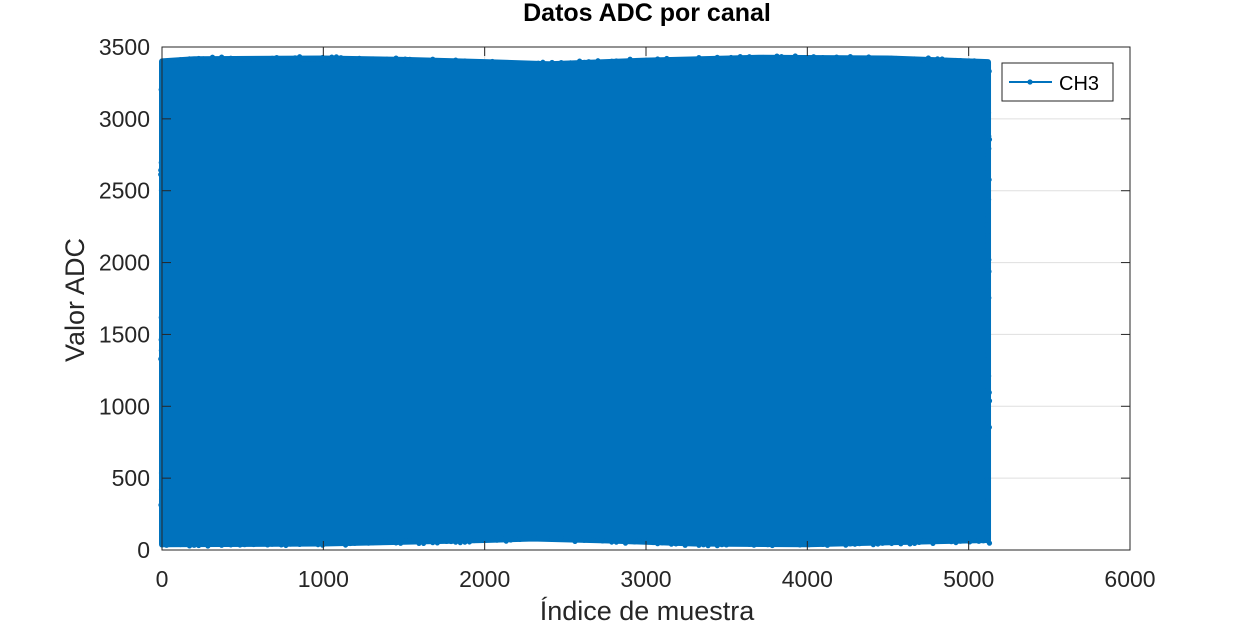  What do you see at coordinates (124, 406) in the screenshot?
I see `y-tick-label: 1000` at bounding box center [124, 406].